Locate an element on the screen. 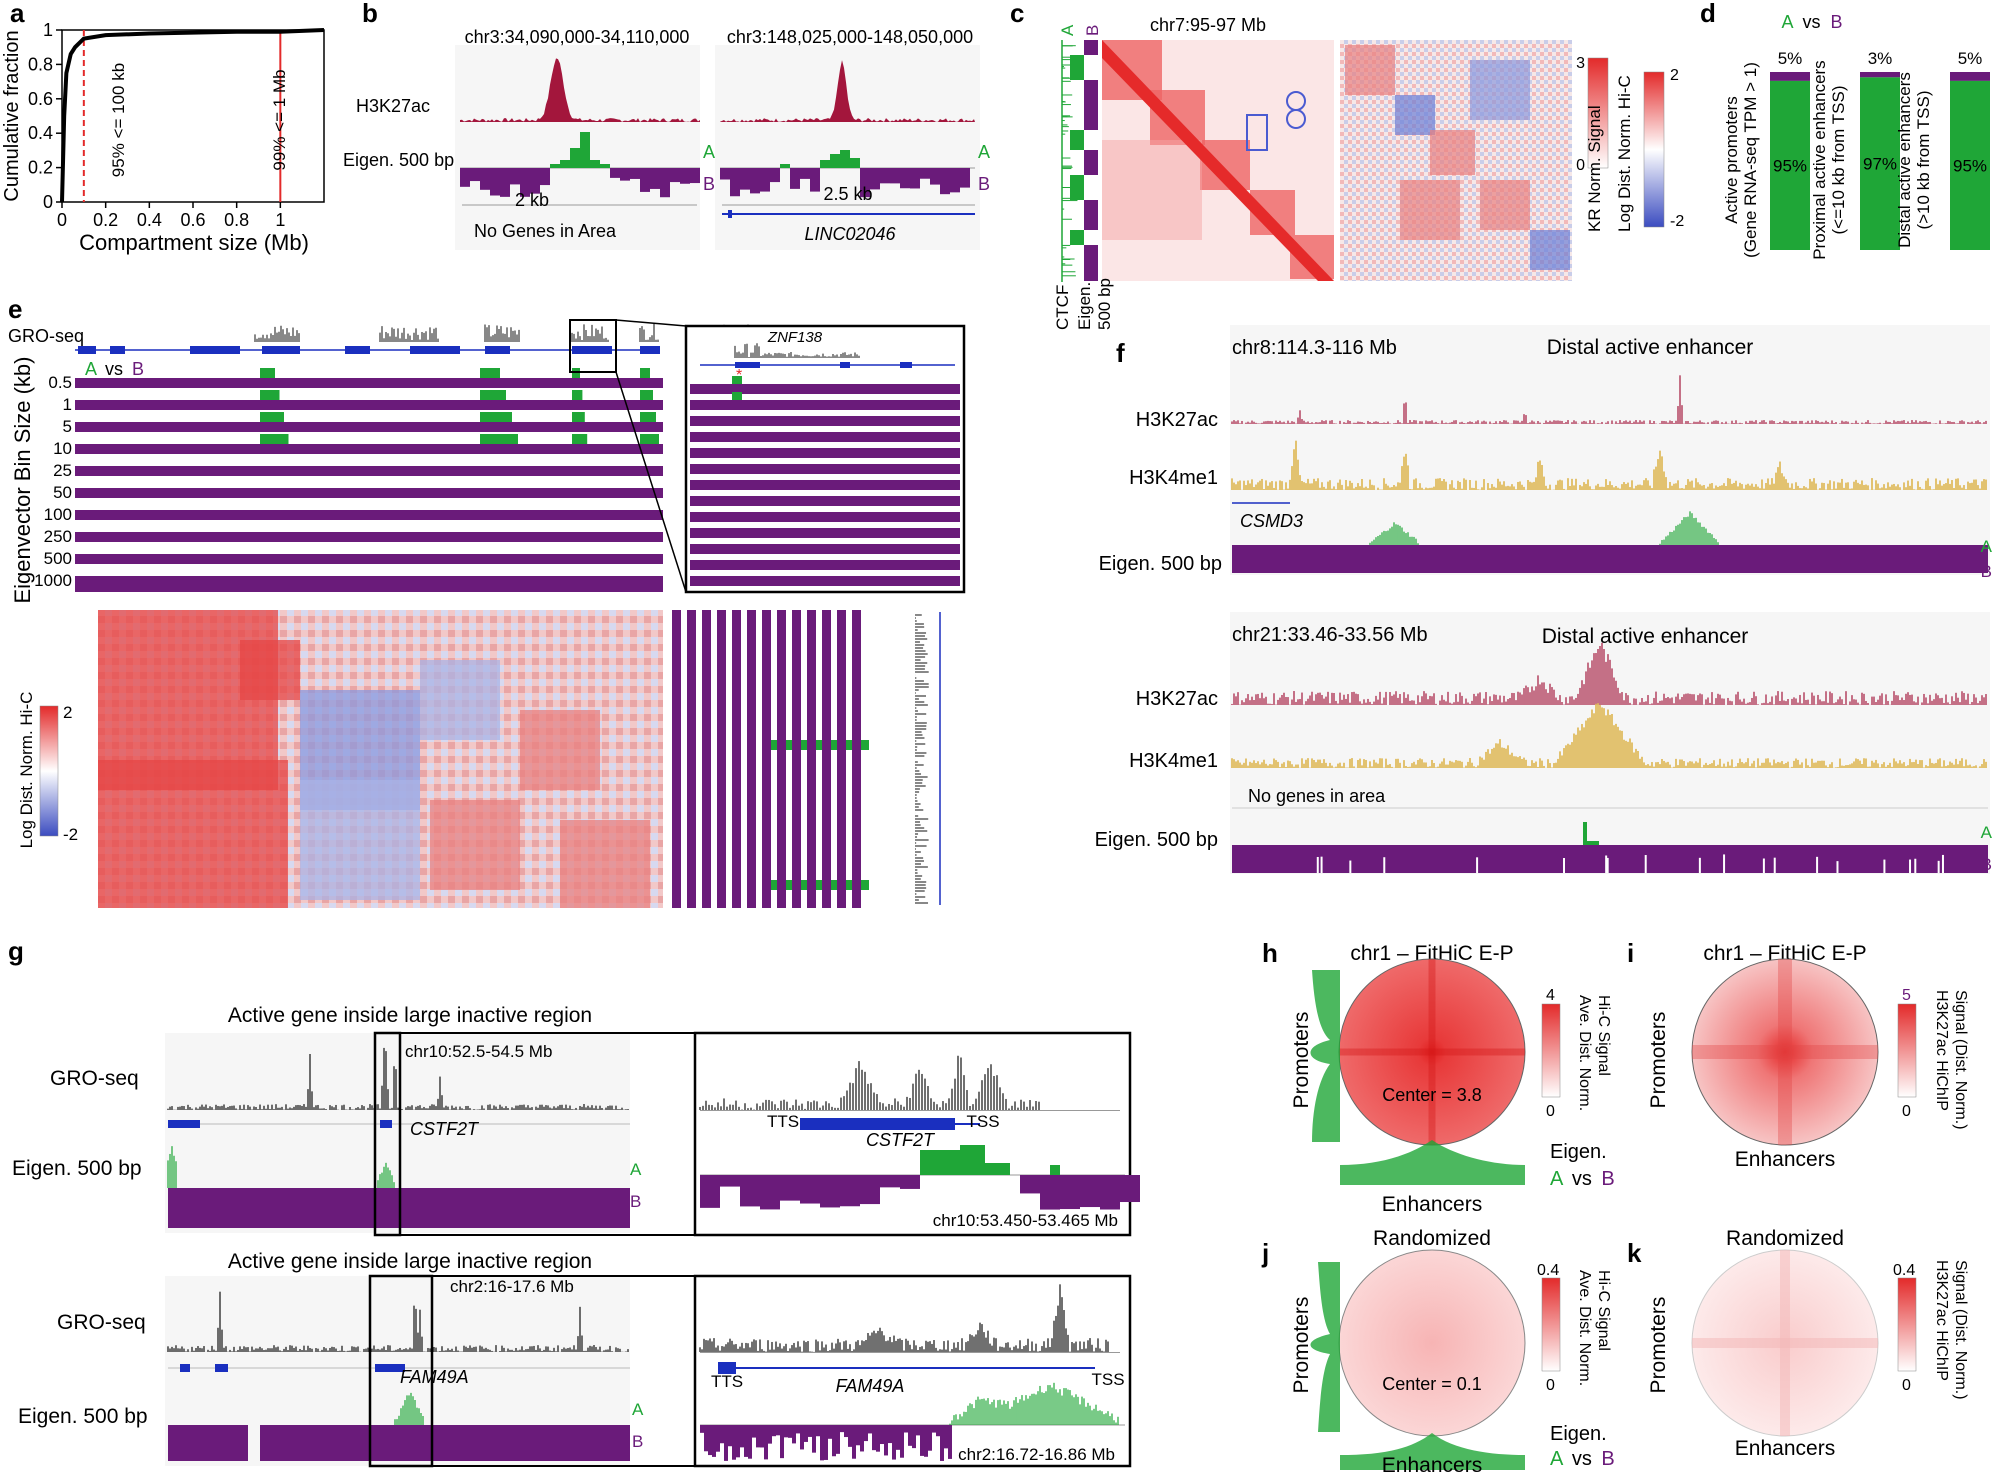 Image resolution: width=2001 pixels, height=1473 pixels. panel-b-A-label-1: A is located at coordinates (709, 152).